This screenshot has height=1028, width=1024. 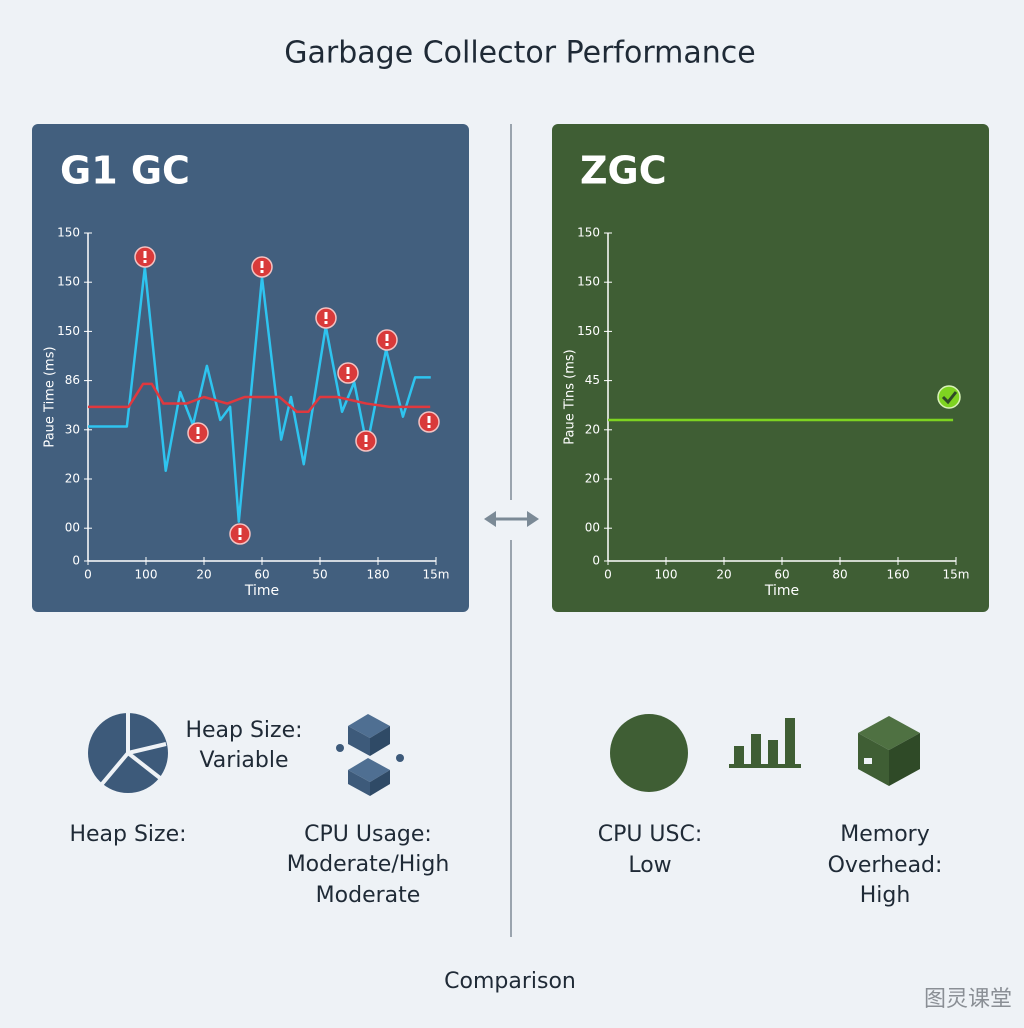 What do you see at coordinates (889, 751) in the screenshot?
I see `box-icon` at bounding box center [889, 751].